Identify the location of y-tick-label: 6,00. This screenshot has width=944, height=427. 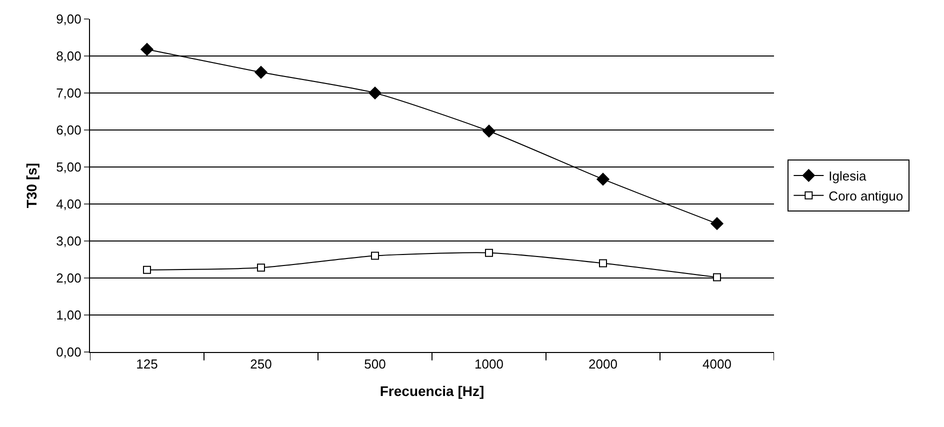
(69, 130).